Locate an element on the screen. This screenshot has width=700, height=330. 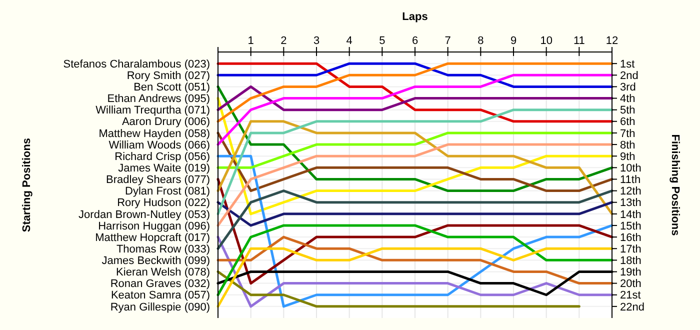
series-label: Bradley Shears (077) is located at coordinates (158, 180).